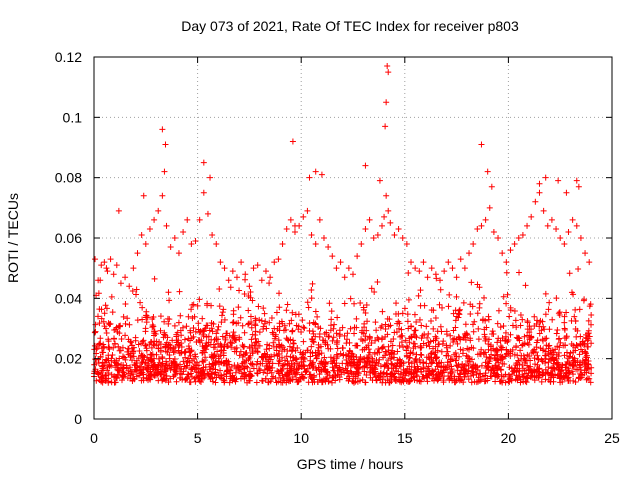 The width and height of the screenshot is (640, 480). Describe the element at coordinates (73, 117) in the screenshot. I see `y-tick-label: 0.1` at that location.